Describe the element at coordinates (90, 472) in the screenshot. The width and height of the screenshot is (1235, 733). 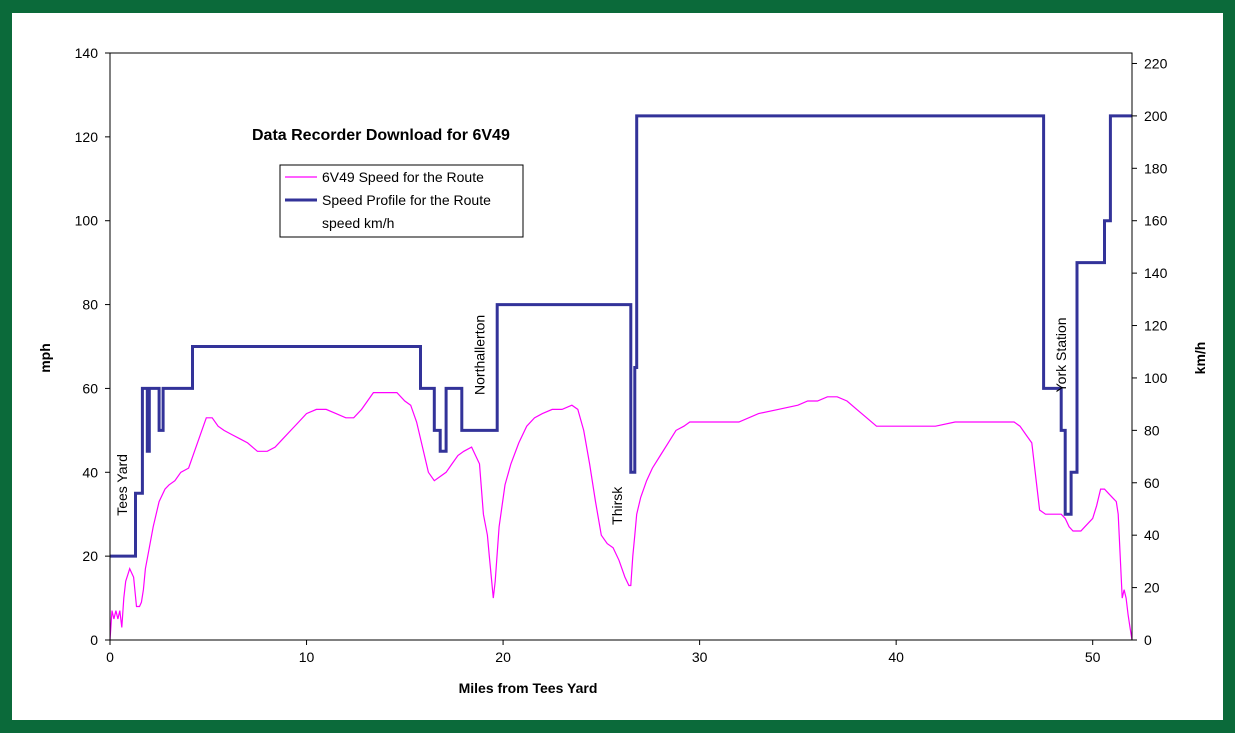
I see `y-tick-label: 40` at that location.